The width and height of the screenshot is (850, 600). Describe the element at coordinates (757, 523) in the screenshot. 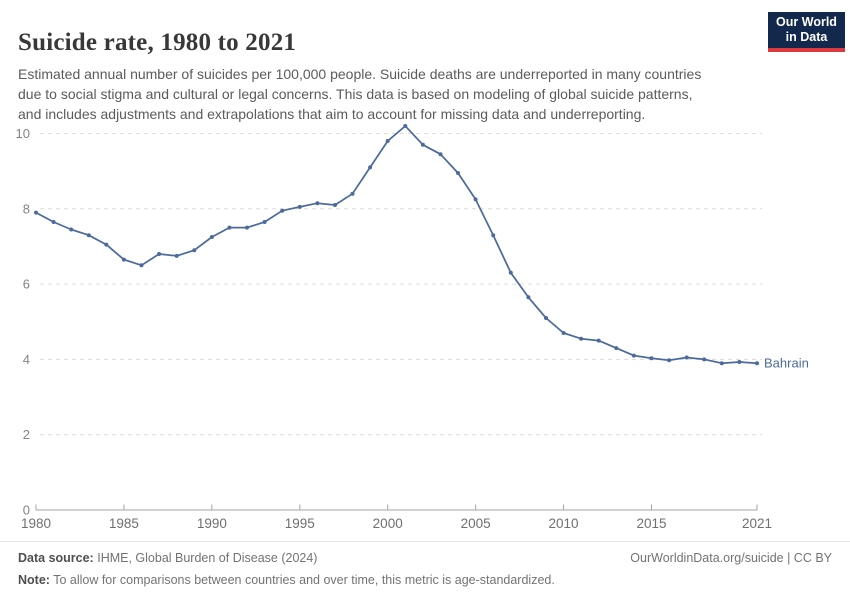

I see `x-axis-tick-label: 2021` at that location.